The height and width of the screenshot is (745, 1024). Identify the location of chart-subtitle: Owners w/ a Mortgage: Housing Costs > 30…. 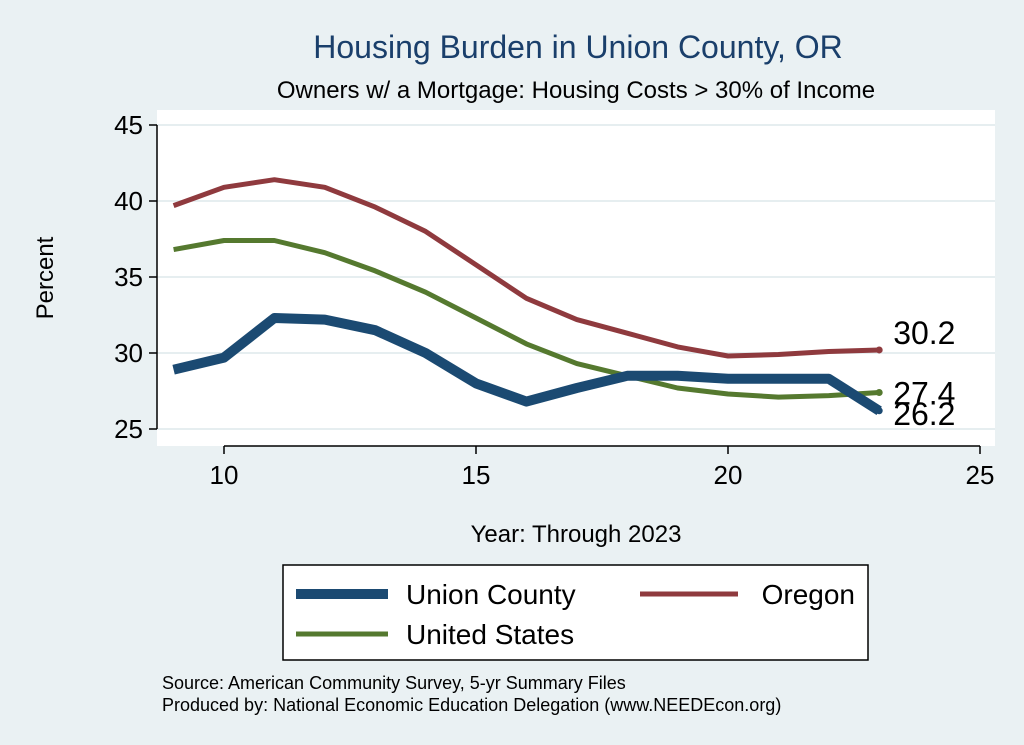
(576, 90).